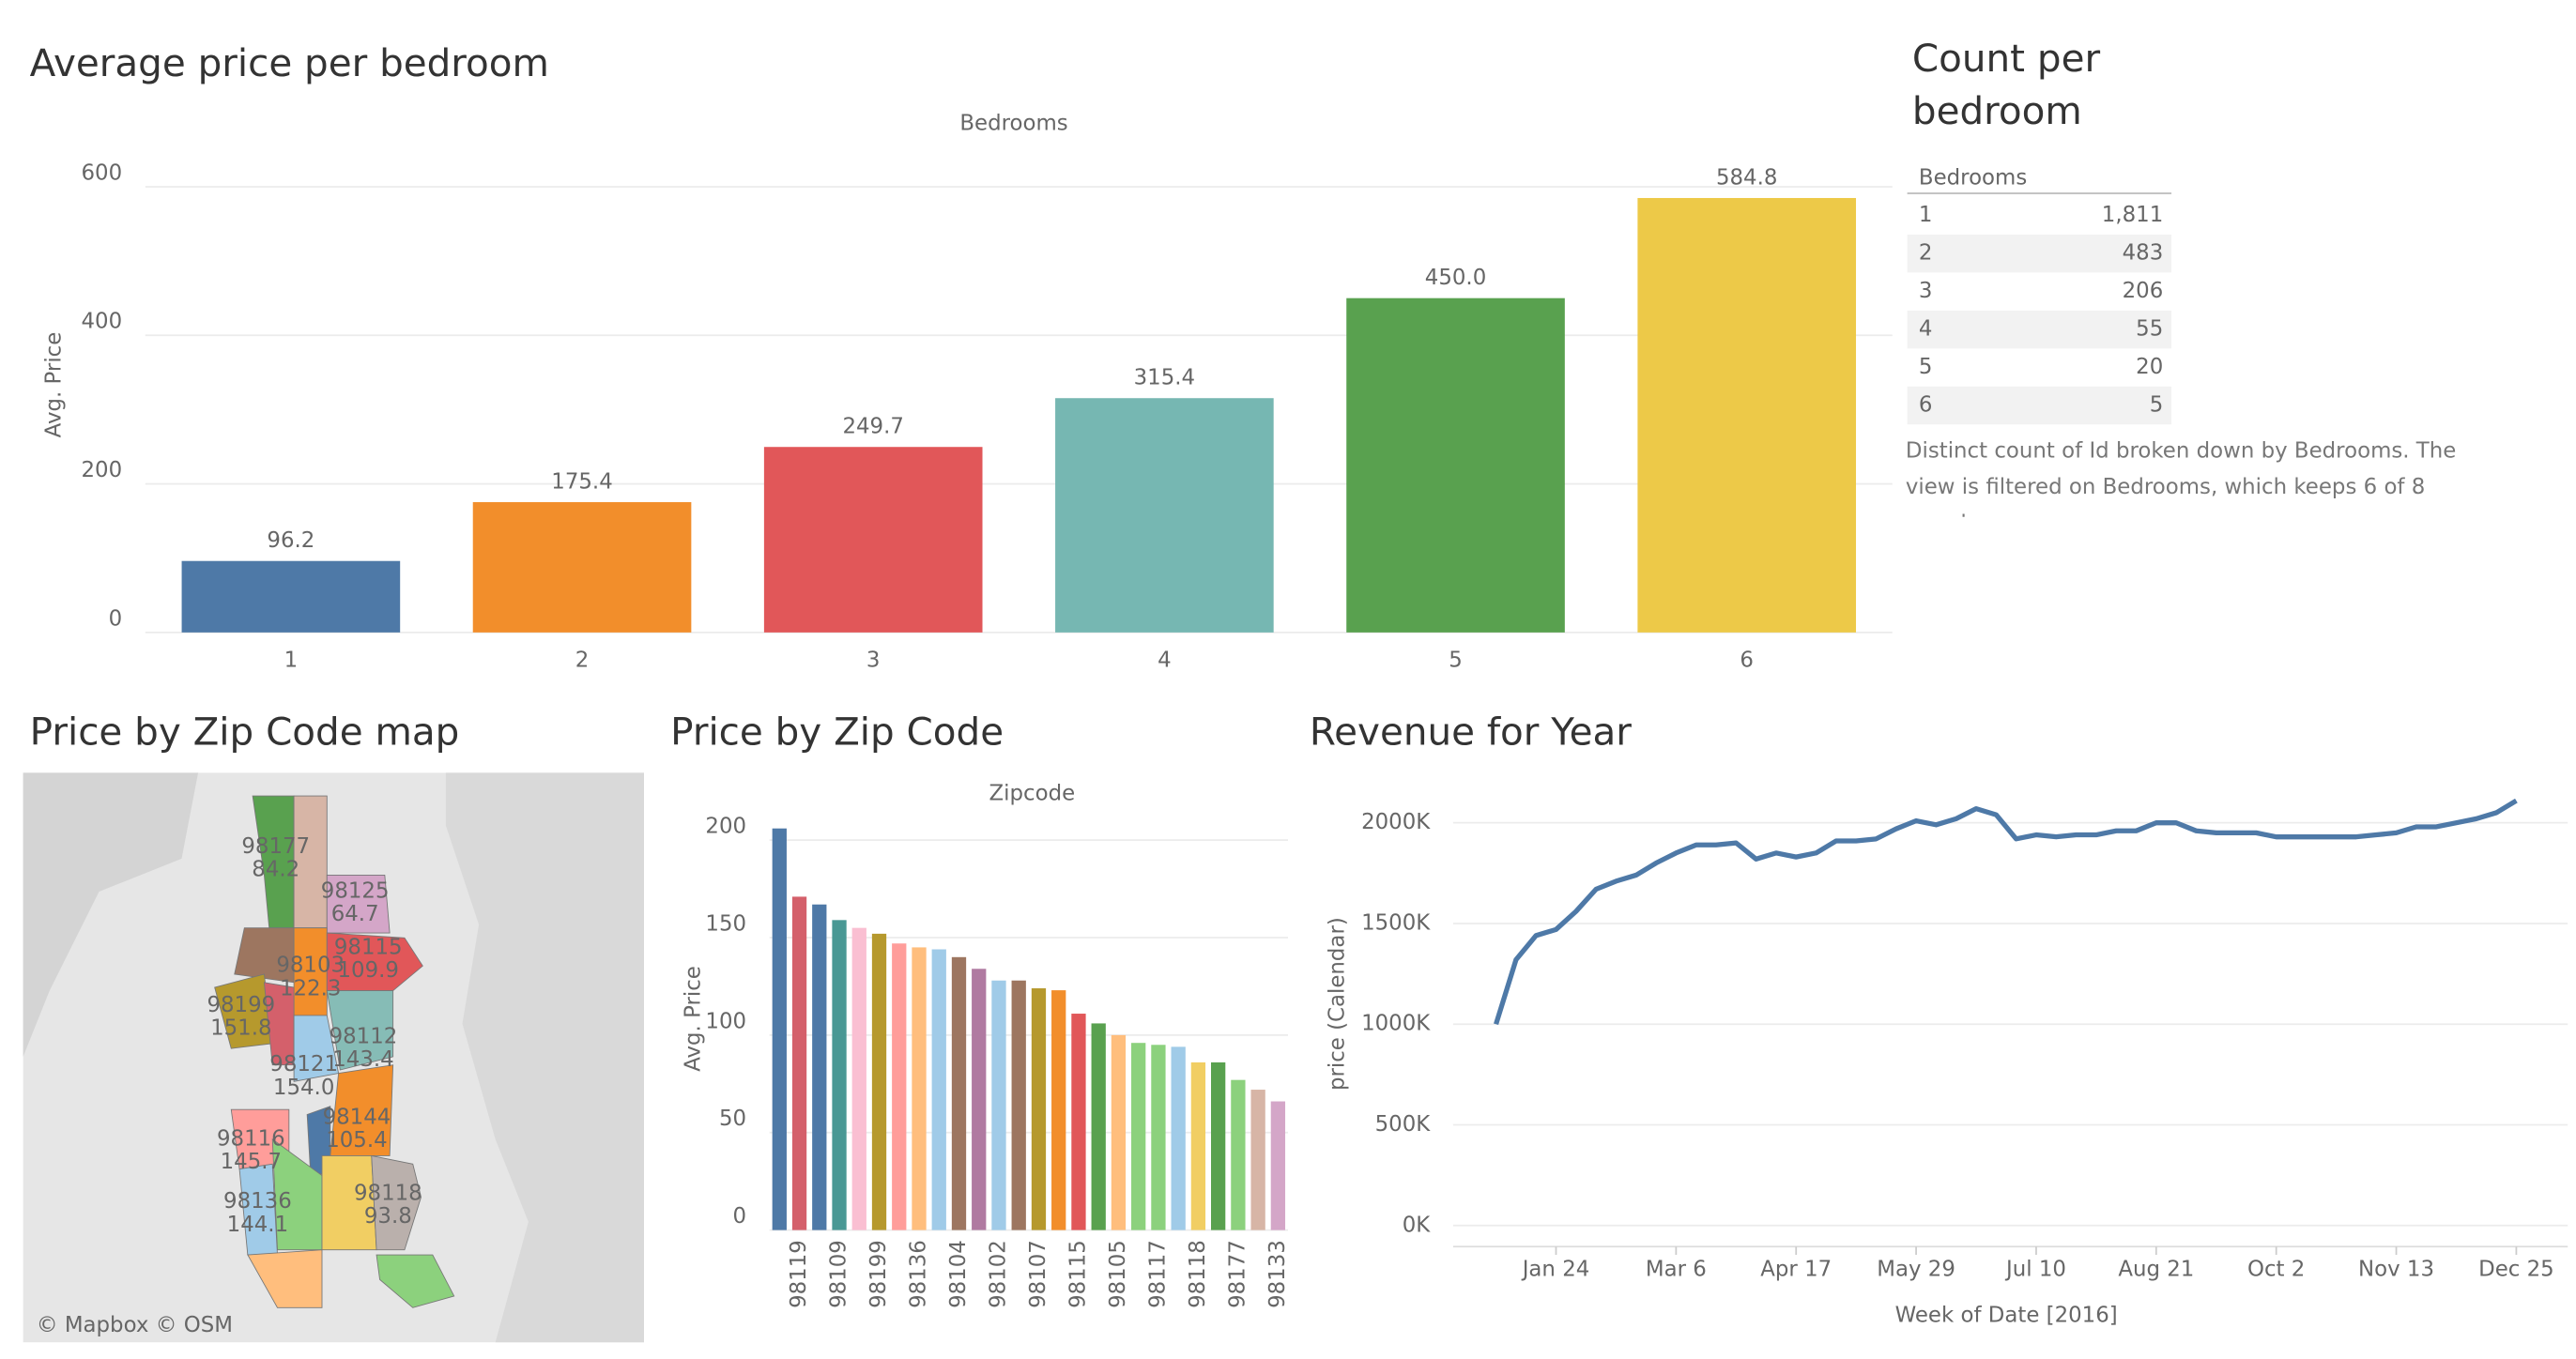  Describe the element at coordinates (581, 481) in the screenshot. I see `value-label: 175.4` at that location.